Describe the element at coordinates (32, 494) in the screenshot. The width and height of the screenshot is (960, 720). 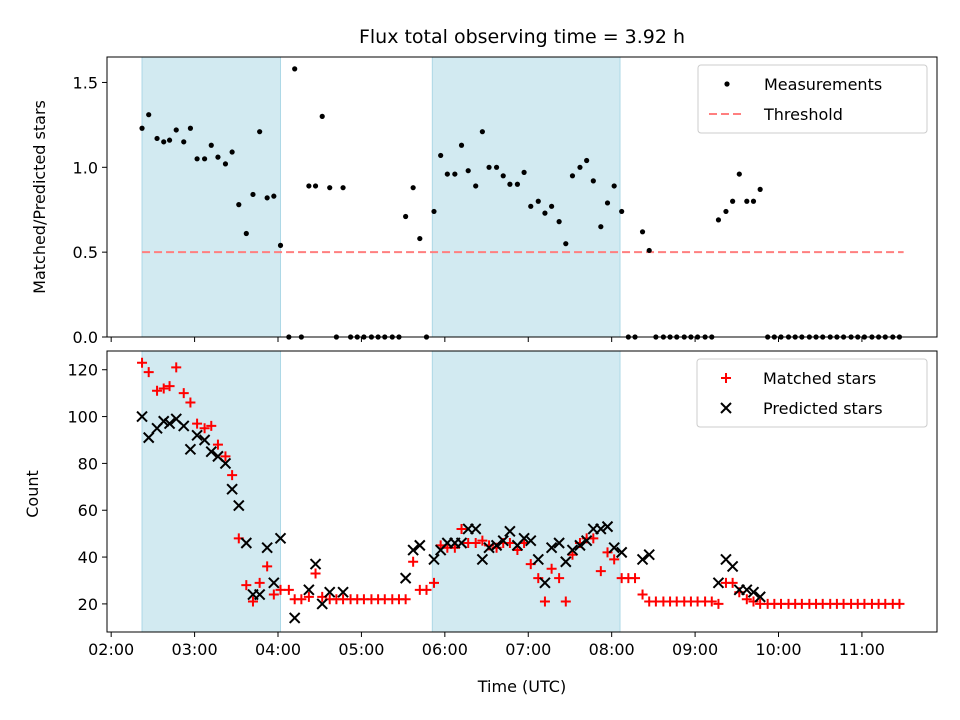
I see `bottom-ylabel: Count` at that location.